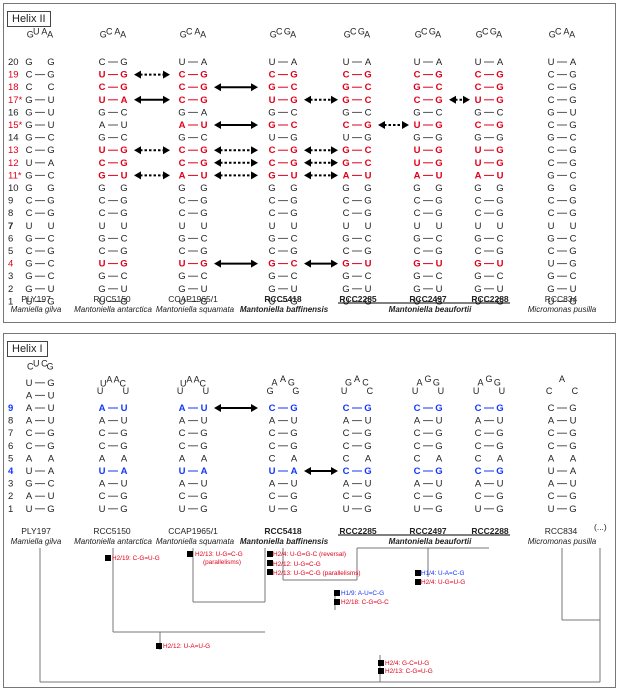 The height and width of the screenshot is (695, 624). Describe the element at coordinates (193, 299) in the screenshot. I see `strain-ccap1965: CCAP1965/1` at that location.